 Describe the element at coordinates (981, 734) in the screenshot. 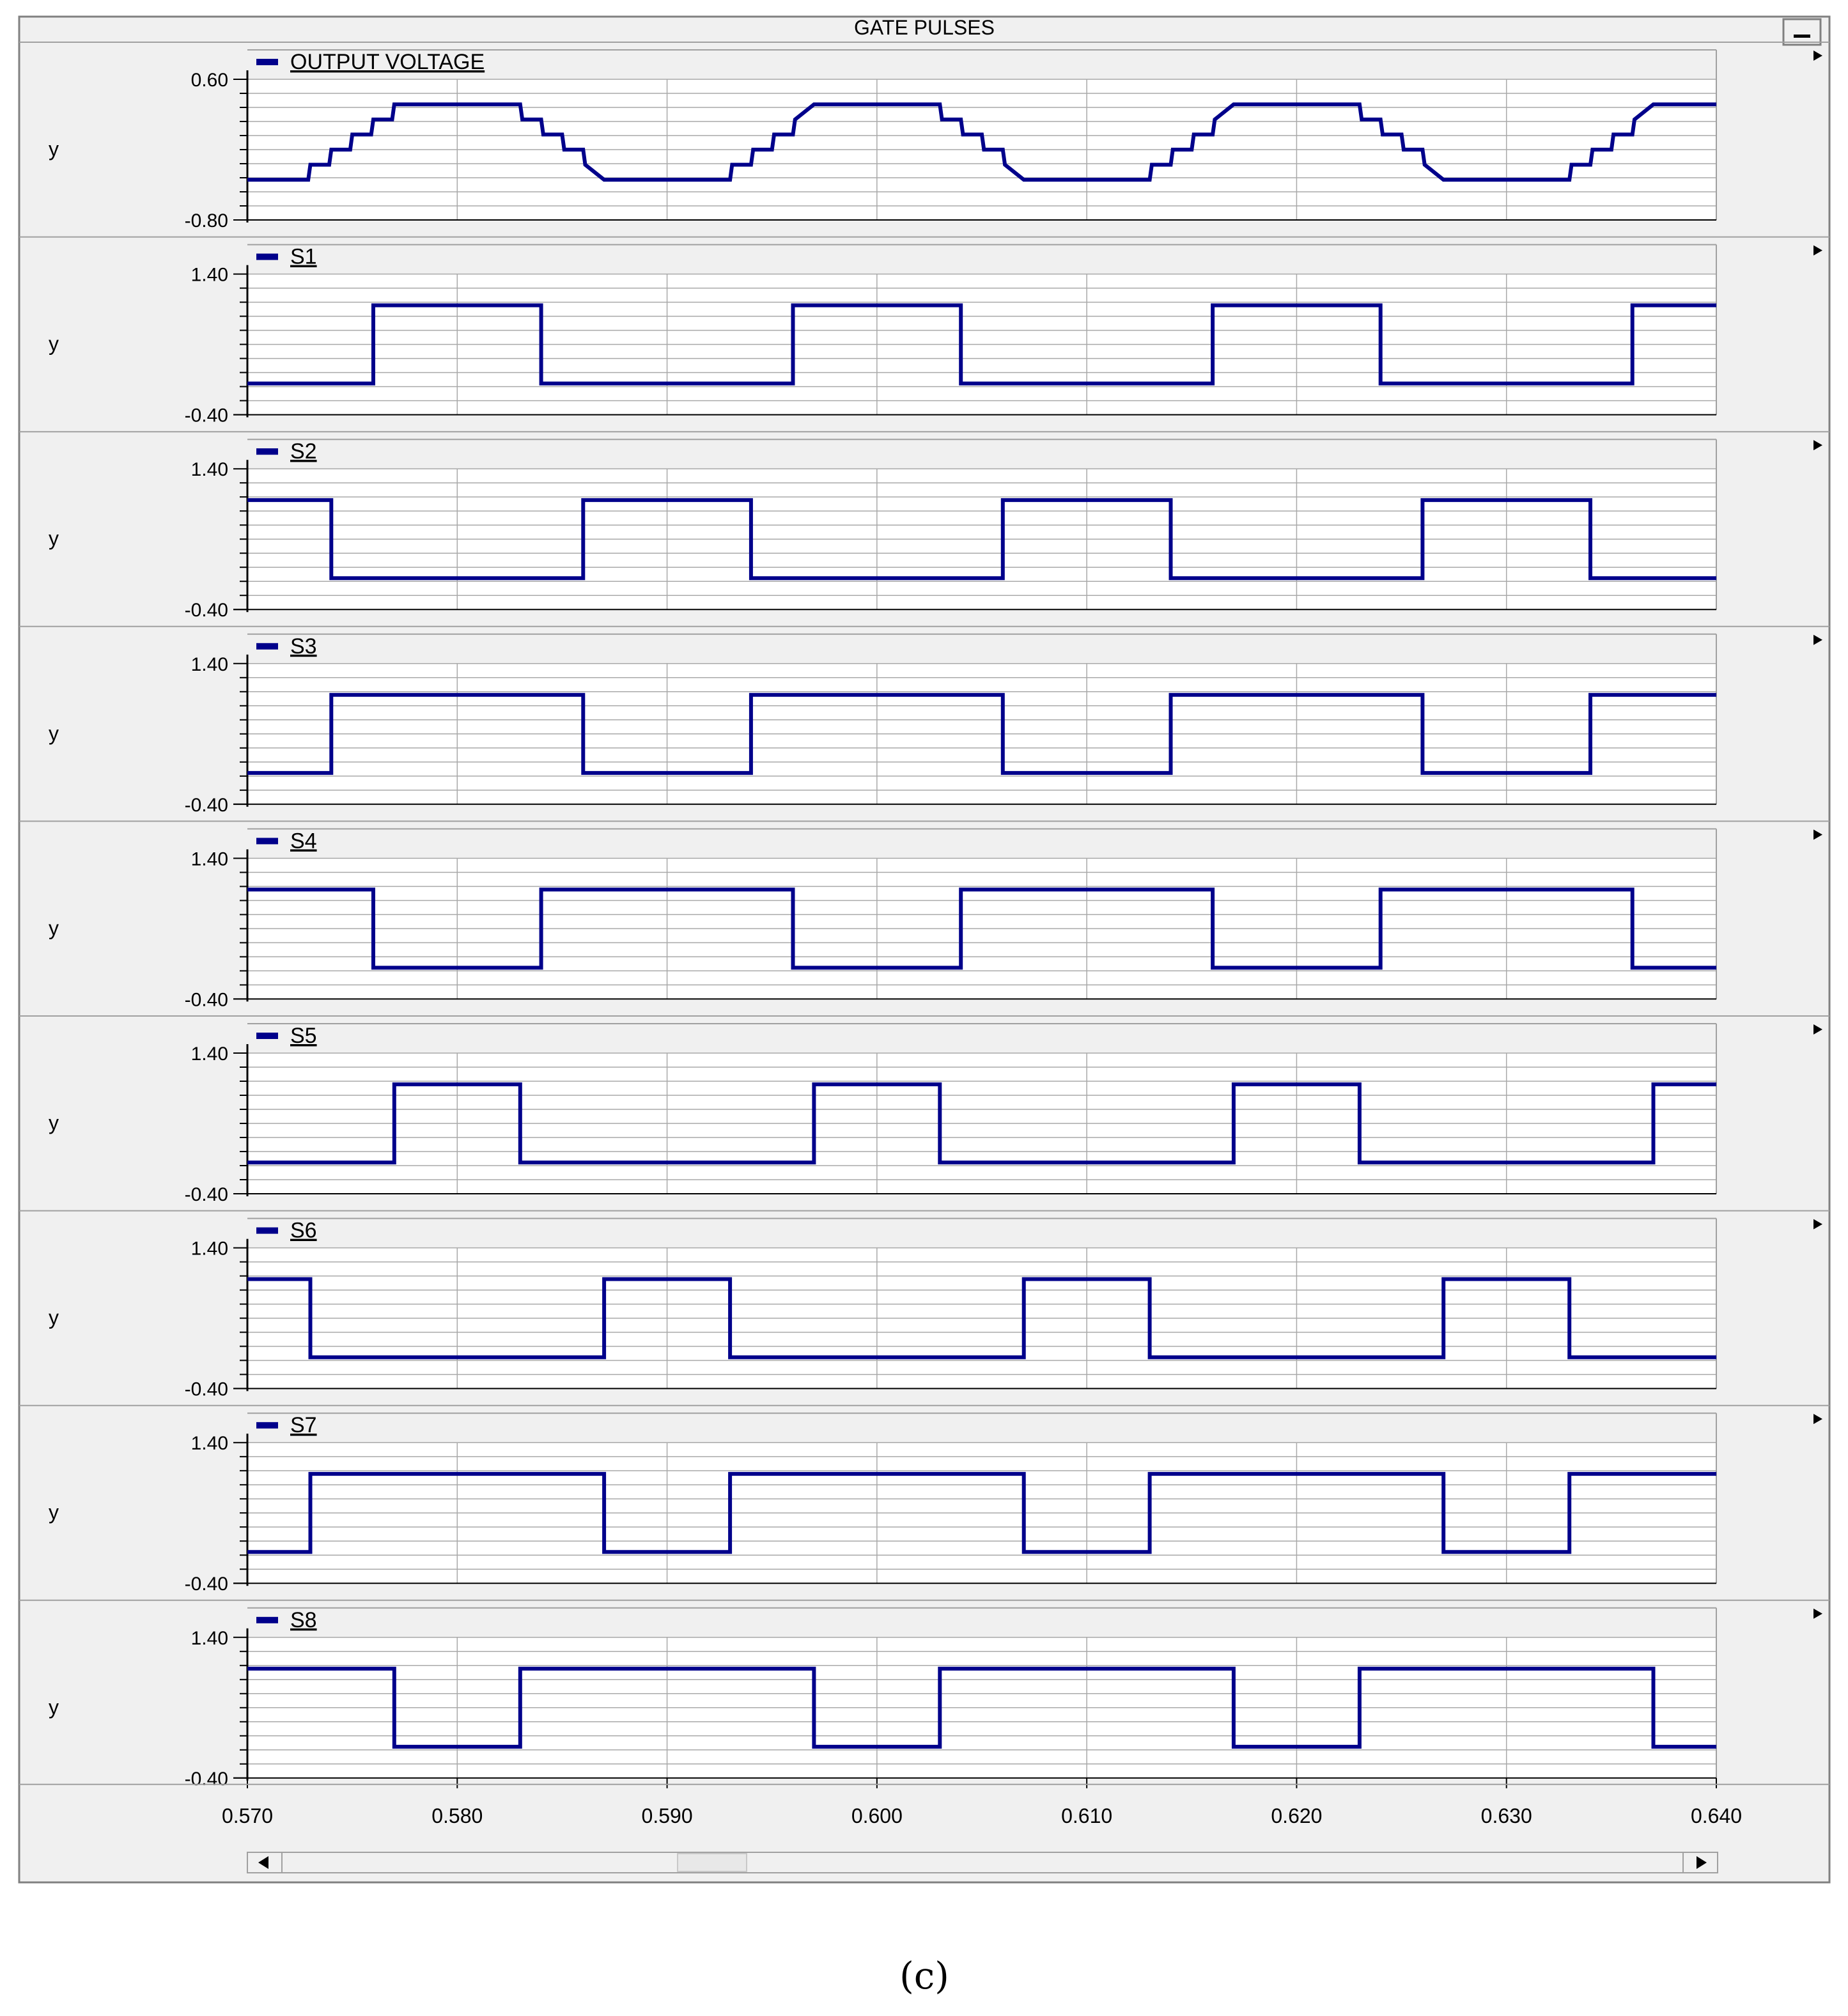

I see `trace-s3` at that location.